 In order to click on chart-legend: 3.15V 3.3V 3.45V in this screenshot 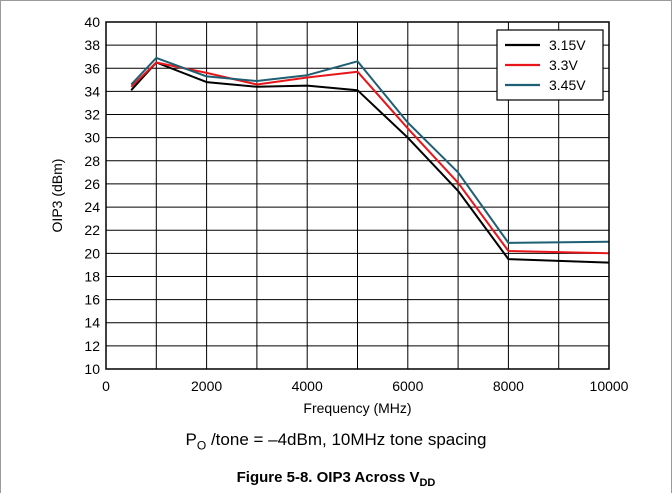, I will do `click(550, 65)`.